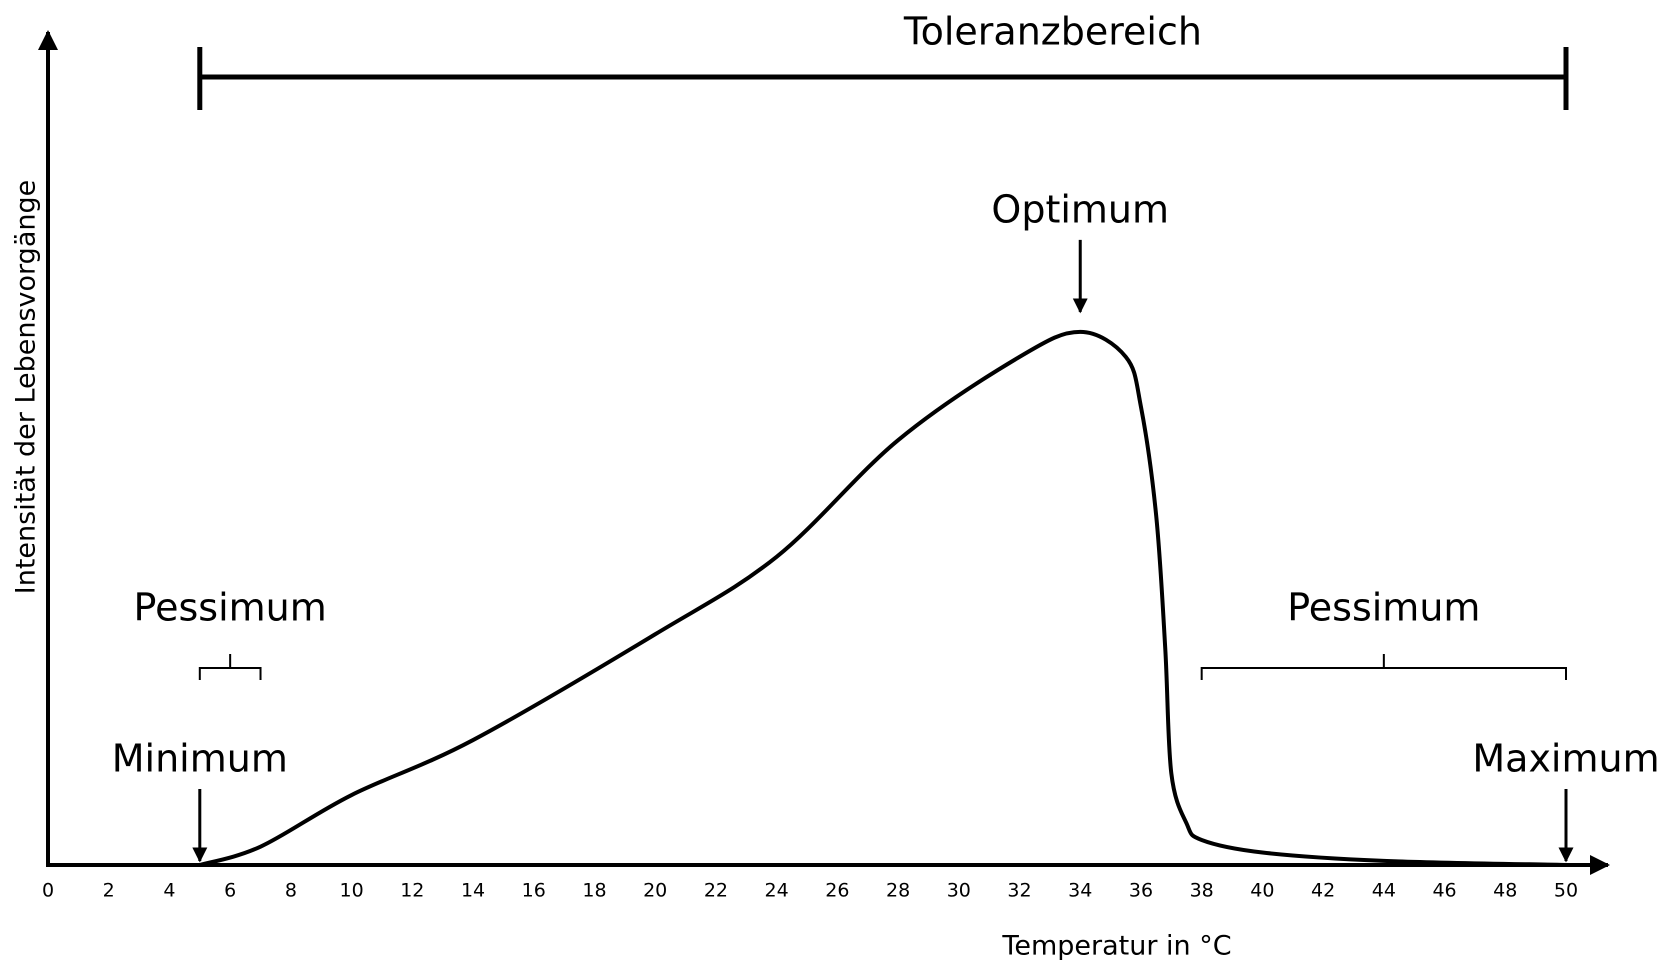 The width and height of the screenshot is (1676, 972). What do you see at coordinates (898, 891) in the screenshot?
I see `x-tick-label: 28` at bounding box center [898, 891].